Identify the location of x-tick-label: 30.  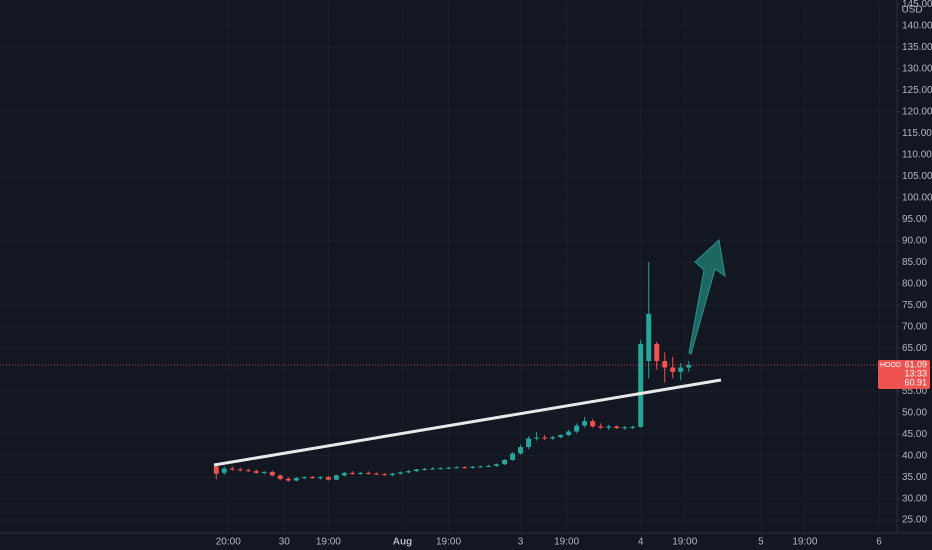
(285, 542).